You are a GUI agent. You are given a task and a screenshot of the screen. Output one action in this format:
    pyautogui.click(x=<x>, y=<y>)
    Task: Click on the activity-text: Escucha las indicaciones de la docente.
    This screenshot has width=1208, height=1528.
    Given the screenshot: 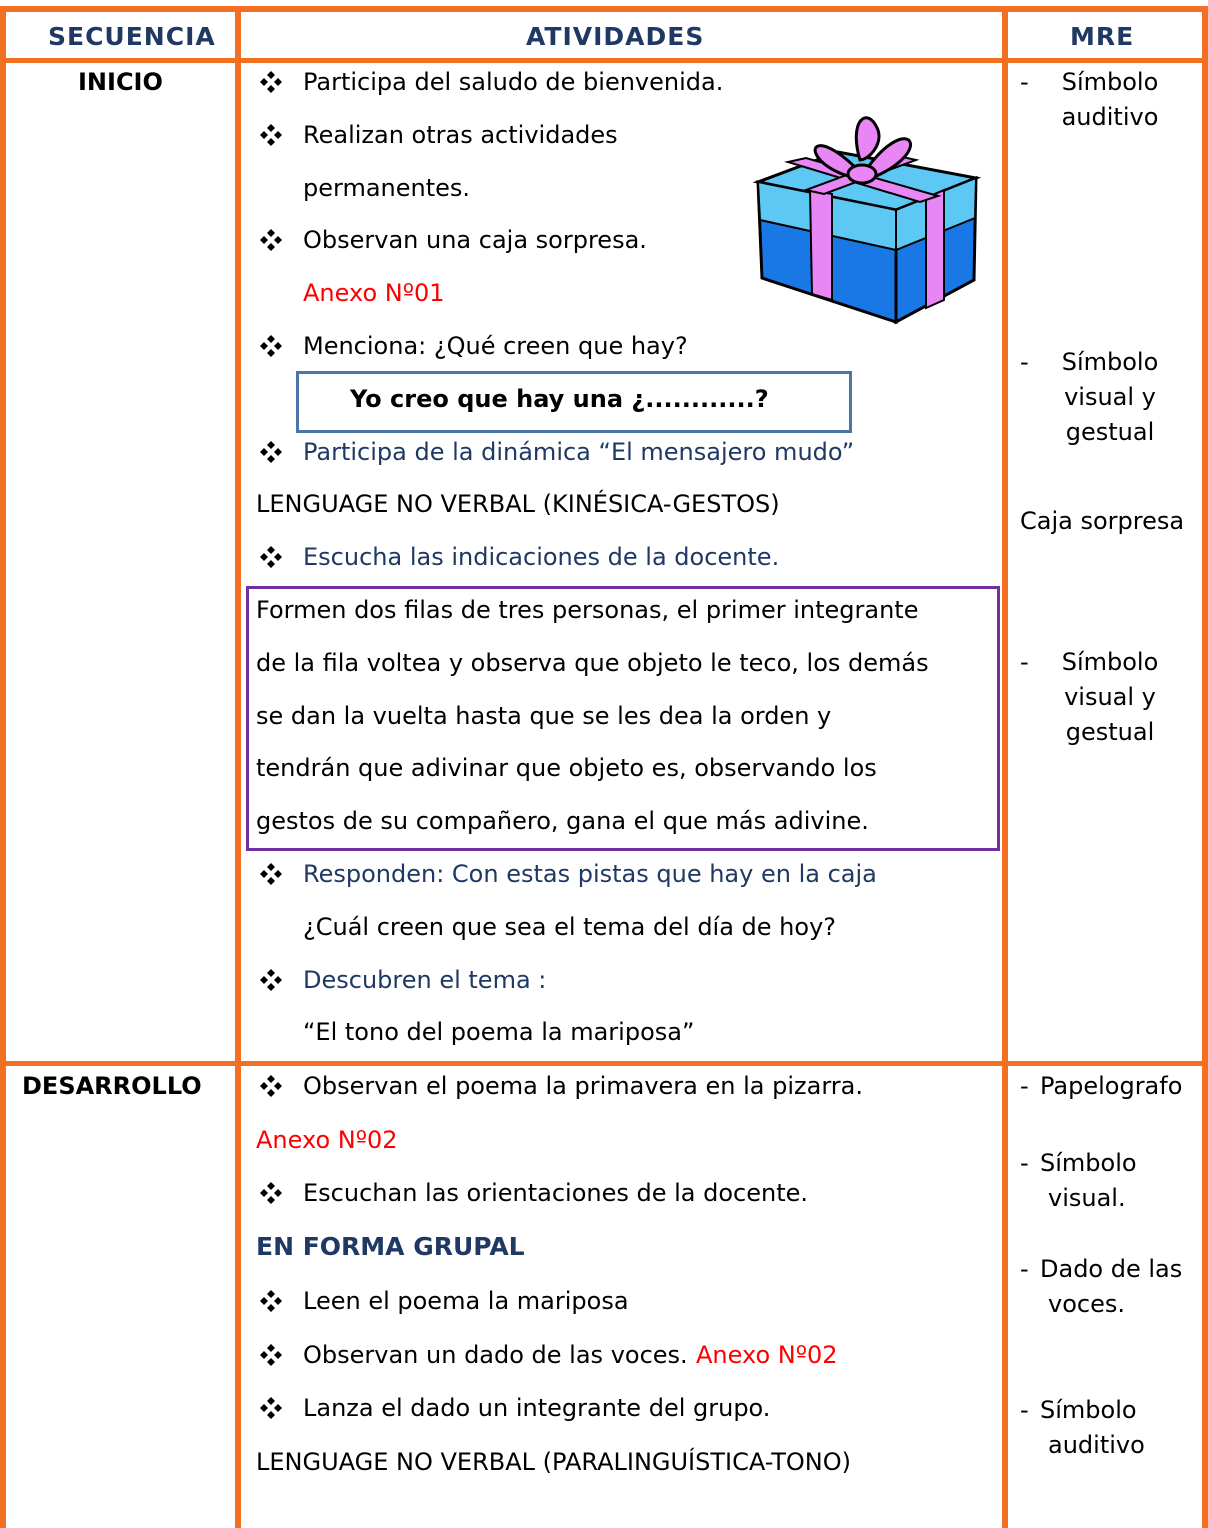 What is the action you would take?
    pyautogui.click(x=541, y=557)
    